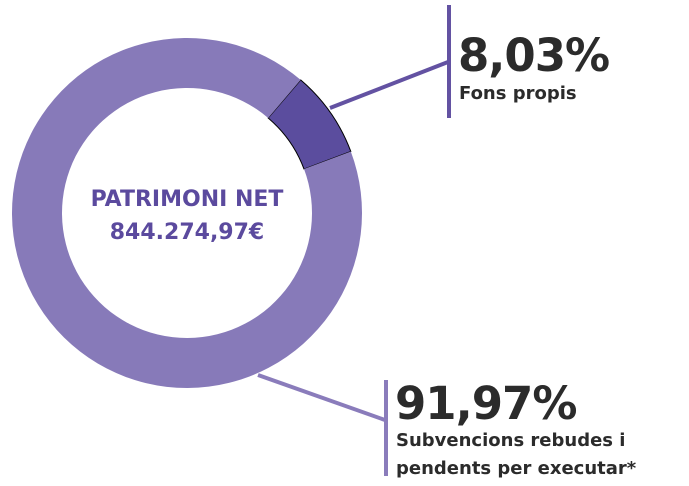  I want to click on category-label: Fons propis, so click(518, 93).